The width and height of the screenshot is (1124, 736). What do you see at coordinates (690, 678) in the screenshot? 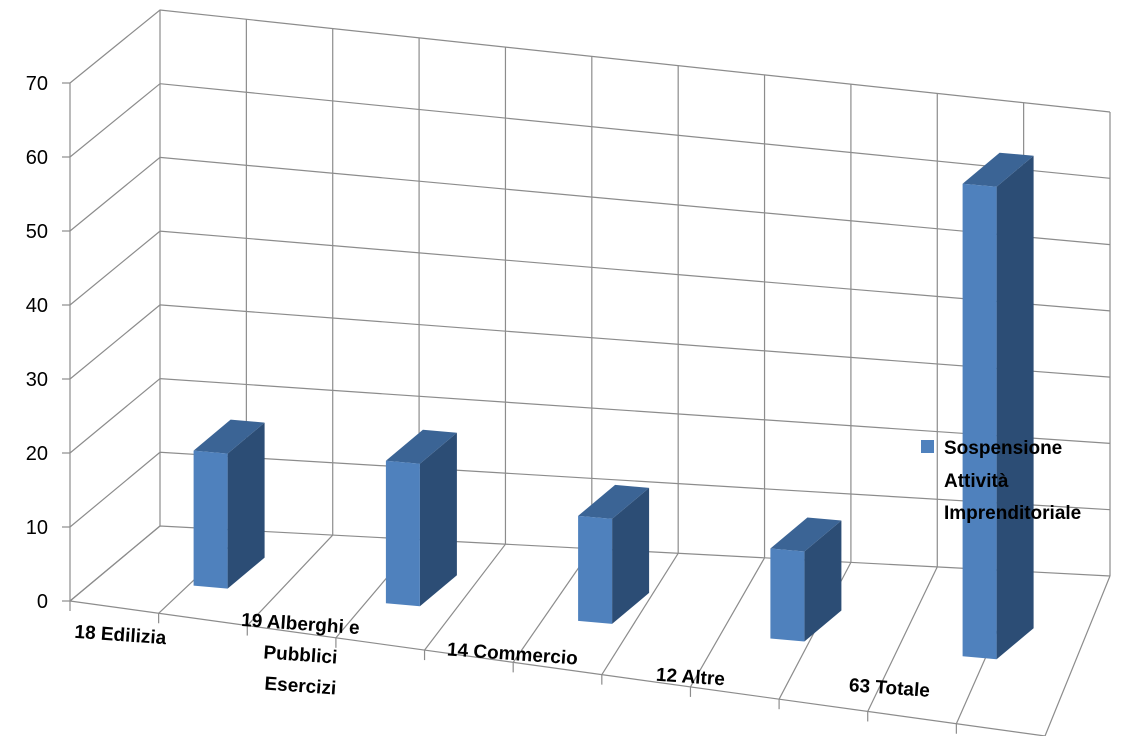
I see `category-label: 12 Altre` at bounding box center [690, 678].